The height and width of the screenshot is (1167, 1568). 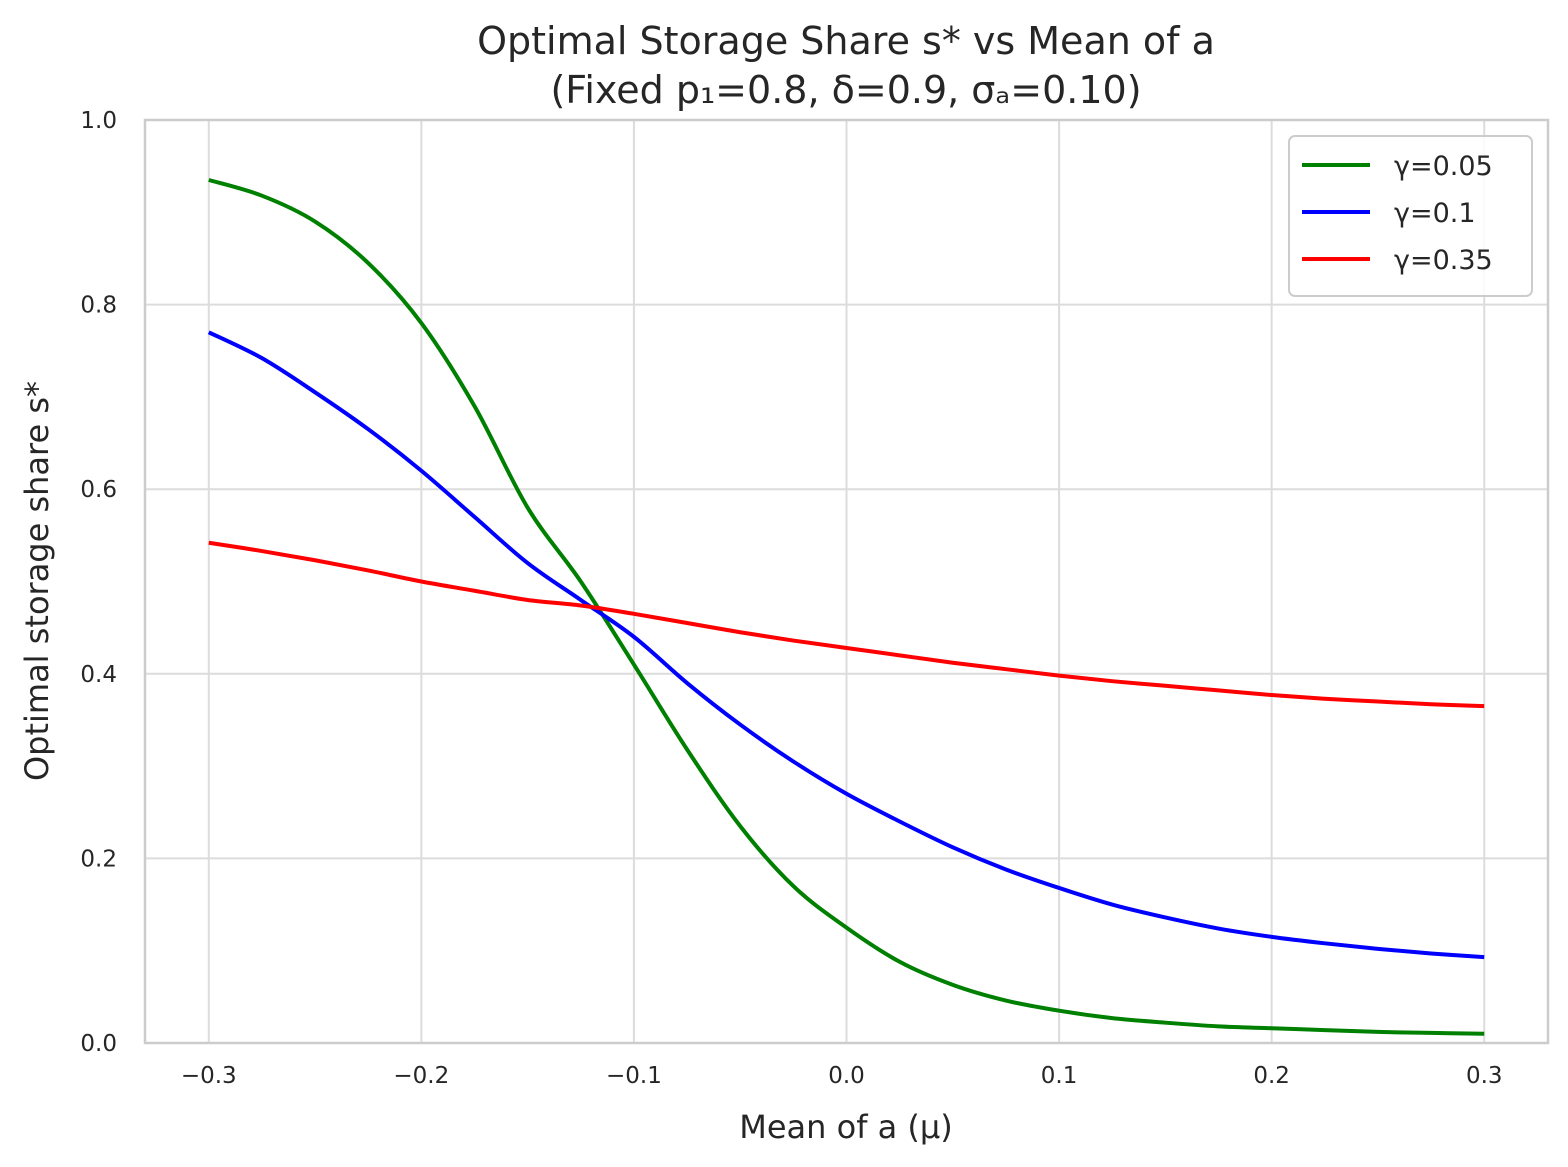 What do you see at coordinates (1435, 213) in the screenshot?
I see `legend-label-1: γ=0.1` at bounding box center [1435, 213].